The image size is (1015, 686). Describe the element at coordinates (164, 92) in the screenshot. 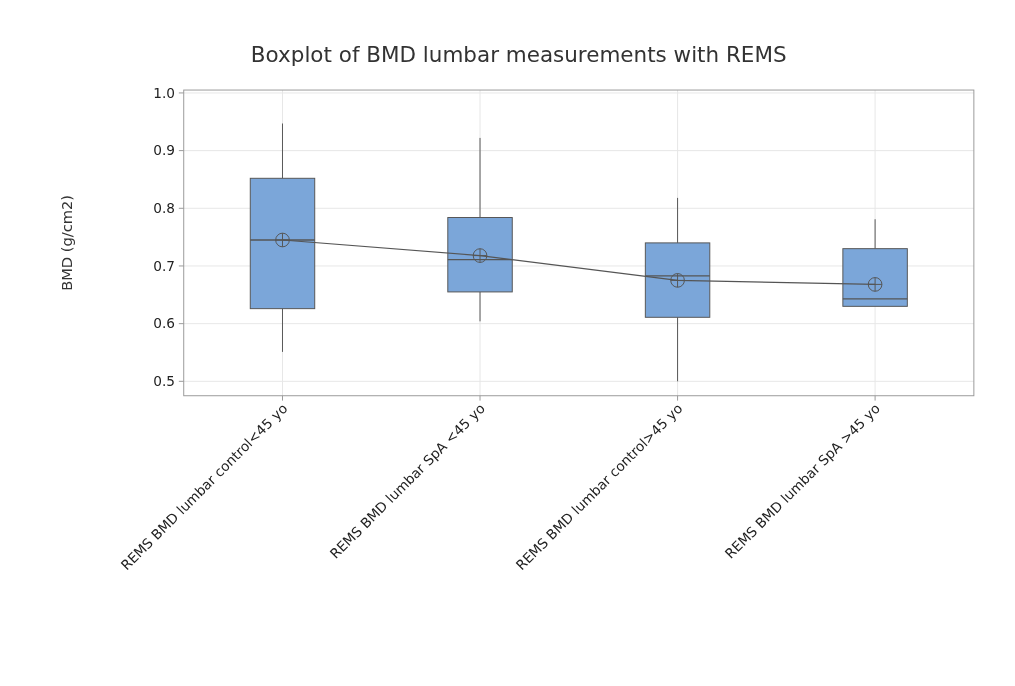

I see `y-tick-label: 1.0` at that location.